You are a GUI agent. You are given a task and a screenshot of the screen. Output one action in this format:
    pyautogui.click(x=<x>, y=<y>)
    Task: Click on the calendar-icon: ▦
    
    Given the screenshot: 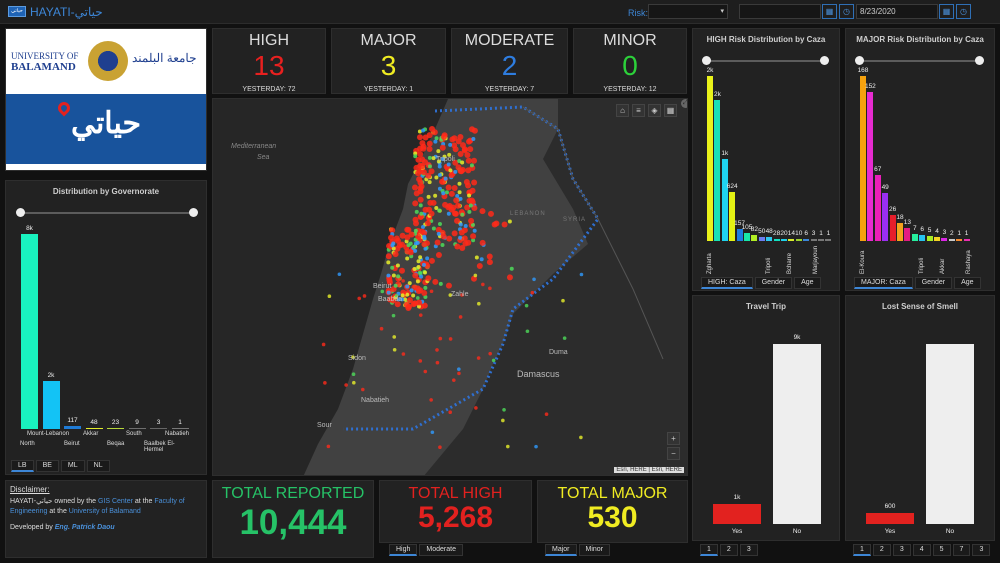 What is the action you would take?
    pyautogui.click(x=946, y=11)
    